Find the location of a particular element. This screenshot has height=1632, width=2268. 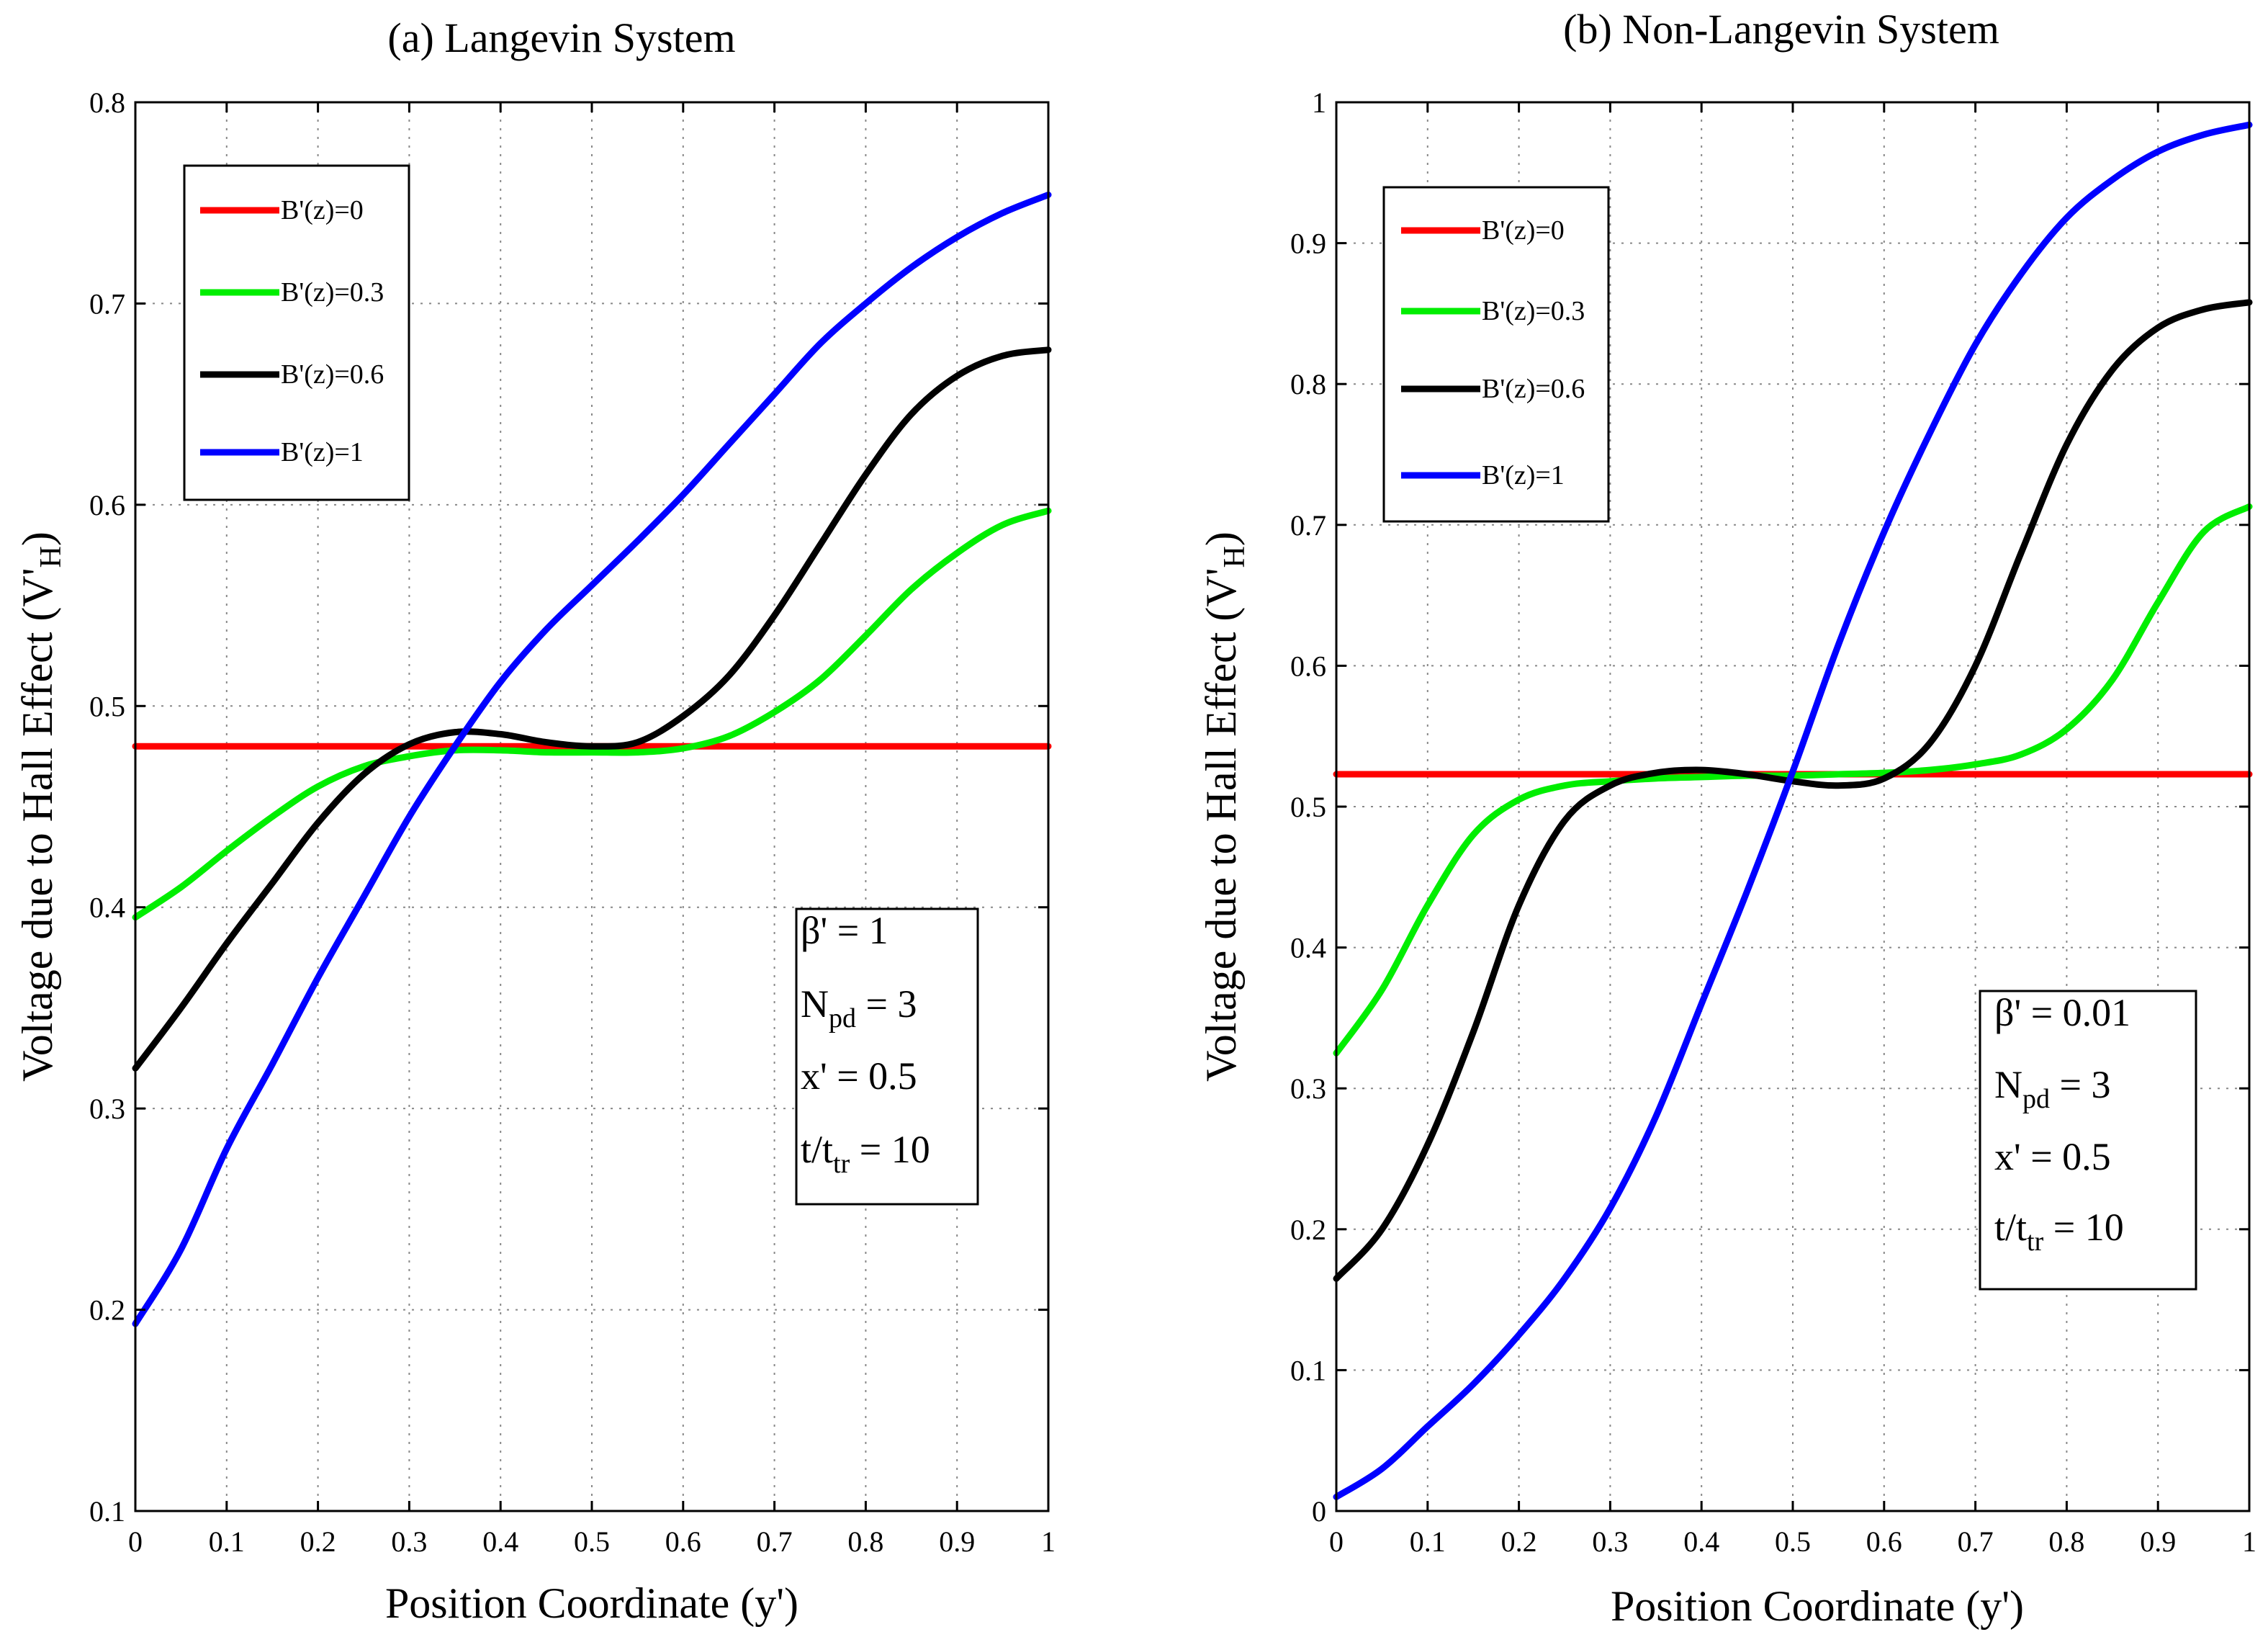

y-tick-label: 0.9 is located at coordinates (1308, 244).